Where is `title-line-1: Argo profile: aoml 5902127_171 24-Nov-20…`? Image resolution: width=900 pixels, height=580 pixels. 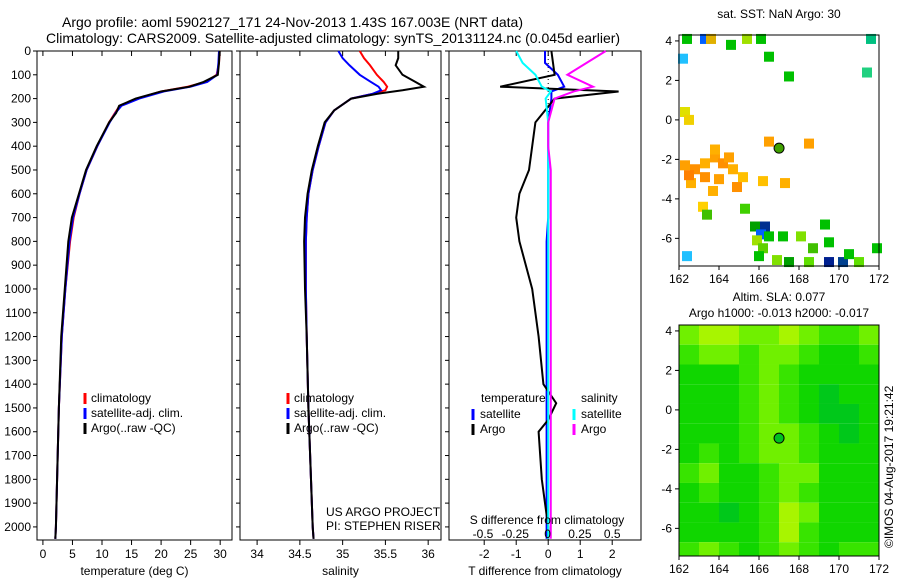 title-line-1: Argo profile: aoml 5902127_171 24-Nov-20… is located at coordinates (293, 22).